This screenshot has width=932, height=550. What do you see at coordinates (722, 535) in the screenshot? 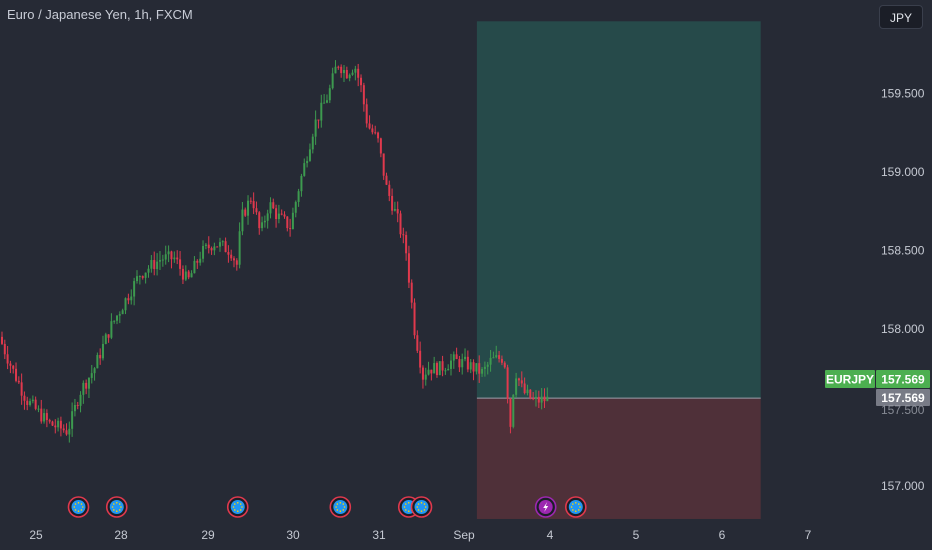
I see `time-tick-label: 6` at bounding box center [722, 535].